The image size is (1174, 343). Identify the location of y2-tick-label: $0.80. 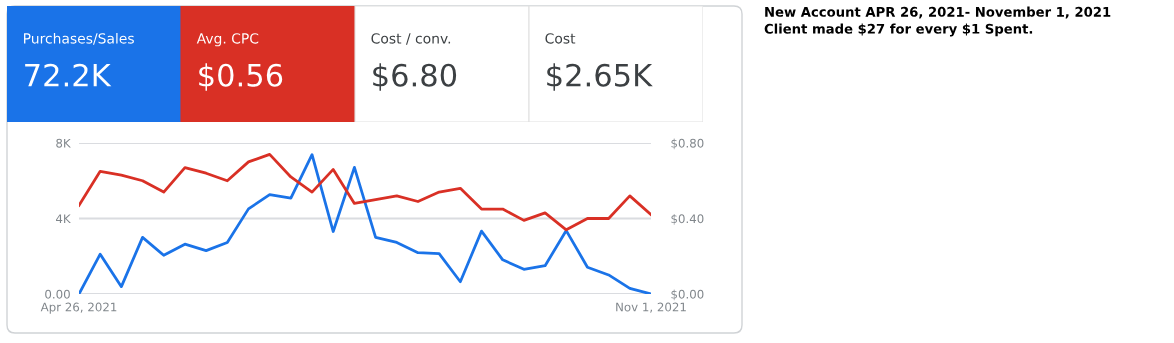
(687, 144).